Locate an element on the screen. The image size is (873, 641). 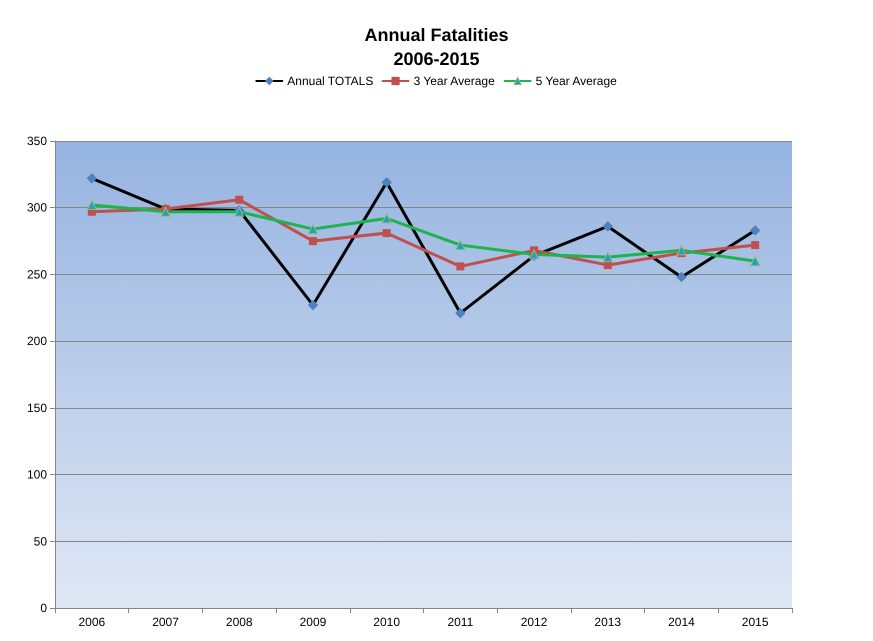
chart-title: Annual Fatalities 2006-2015 is located at coordinates (436, 47).